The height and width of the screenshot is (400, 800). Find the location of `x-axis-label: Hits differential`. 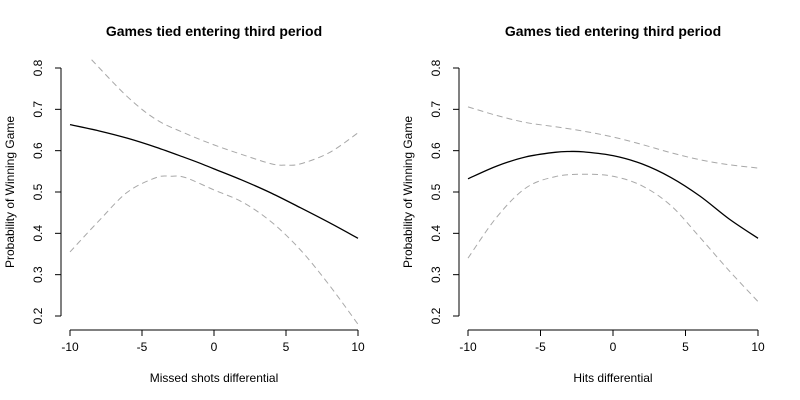

x-axis-label: Hits differential is located at coordinates (612, 378).